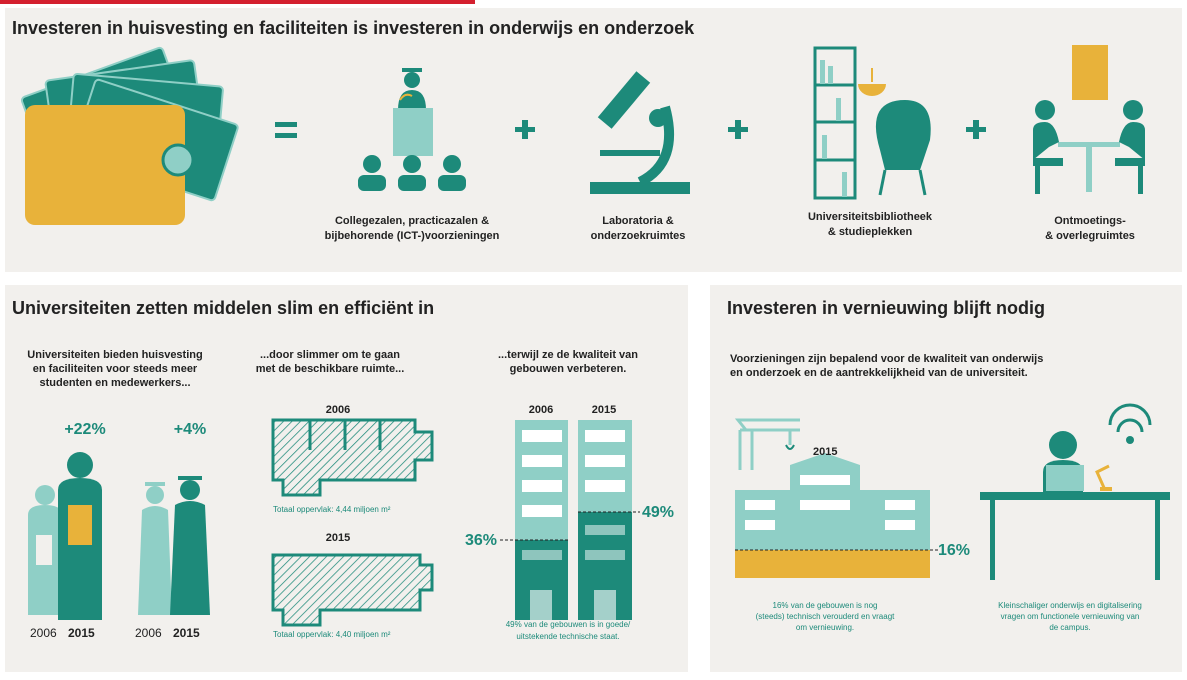  I want to click on building-caption: uitstekende technische staat., so click(567, 636).